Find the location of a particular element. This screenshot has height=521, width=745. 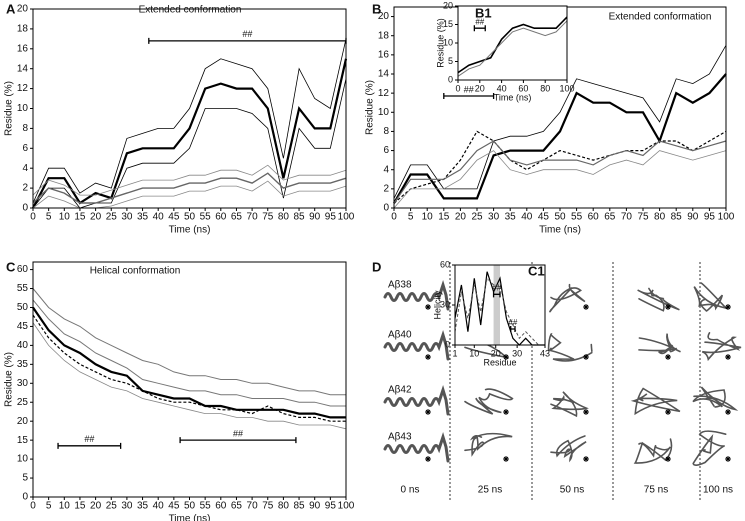

peptide-label: Aβ43 is located at coordinates (400, 437).